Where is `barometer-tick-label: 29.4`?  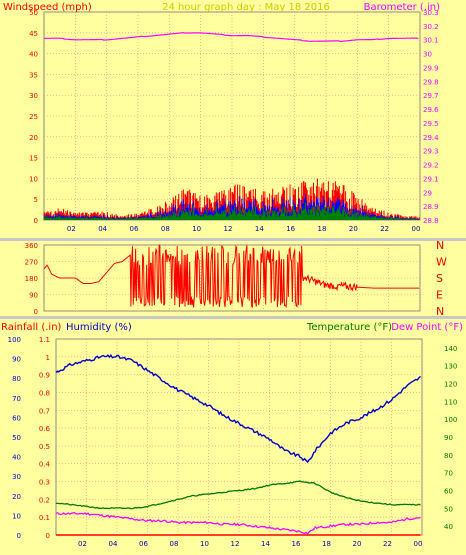
barometer-tick-label: 29.4 is located at coordinates (431, 138).